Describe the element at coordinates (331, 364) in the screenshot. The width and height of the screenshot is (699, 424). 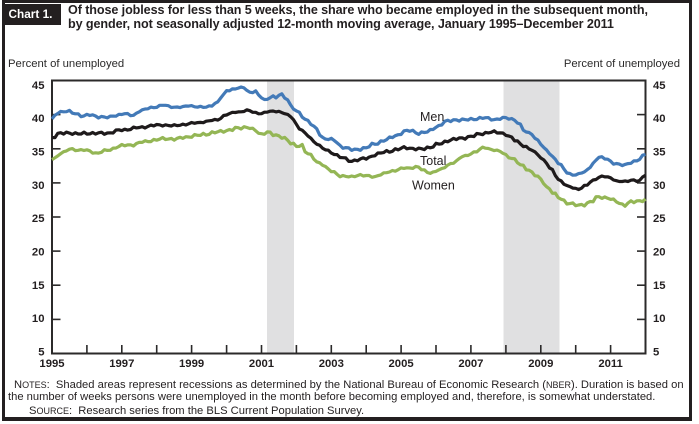
I see `svg-text: 2003` at that location.